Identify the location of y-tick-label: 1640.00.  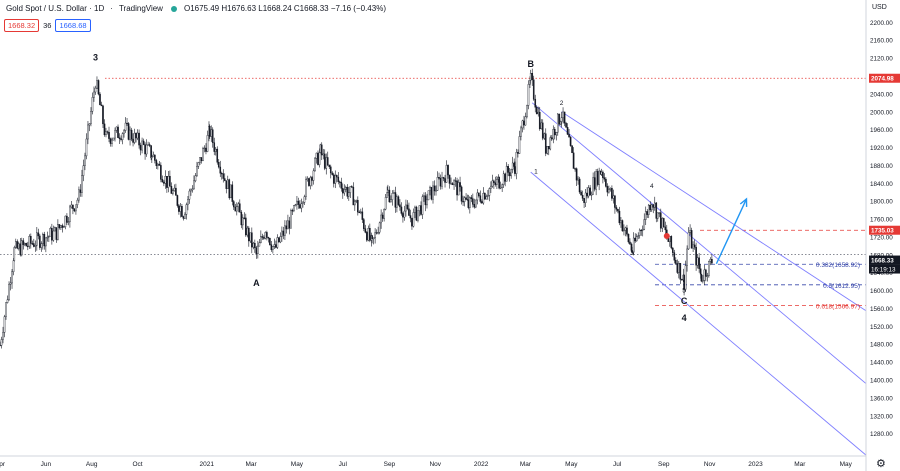
(881, 273).